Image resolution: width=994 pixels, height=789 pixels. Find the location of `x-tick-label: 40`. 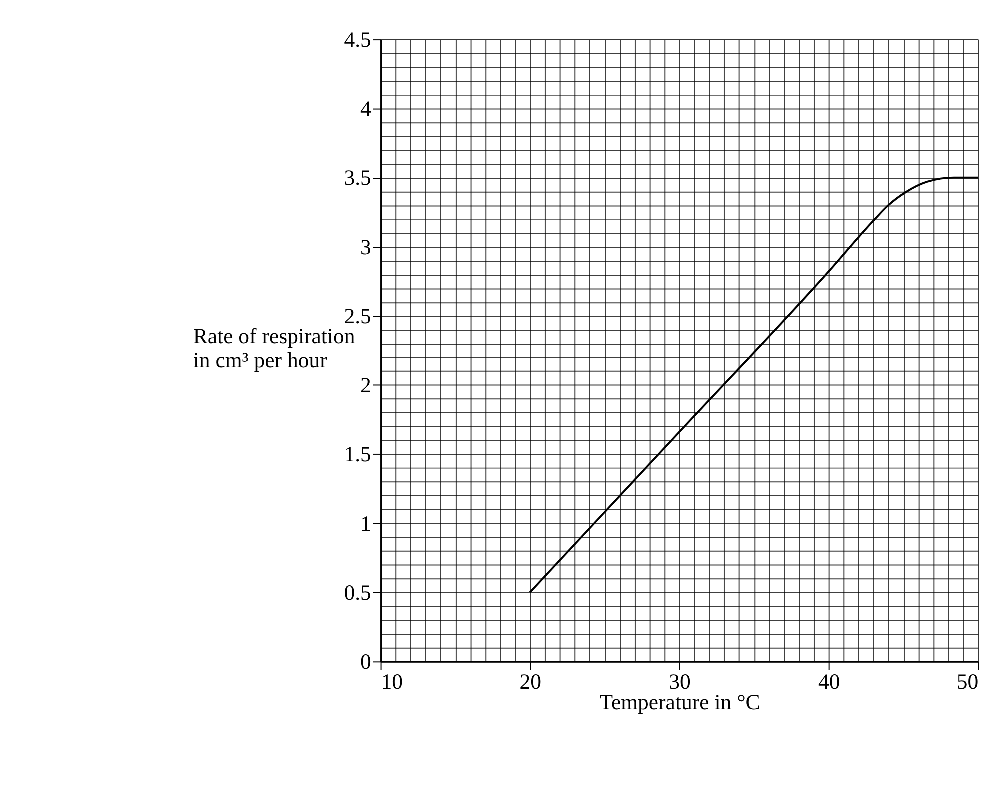

x-tick-label: 40 is located at coordinates (829, 682).